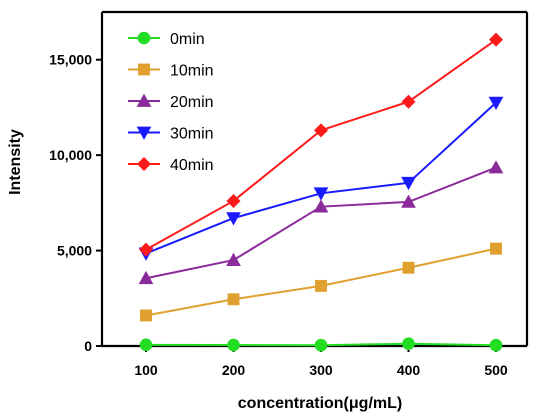 This screenshot has height=416, width=550. Describe the element at coordinates (192, 165) in the screenshot. I see `legend-label: 40min` at that location.